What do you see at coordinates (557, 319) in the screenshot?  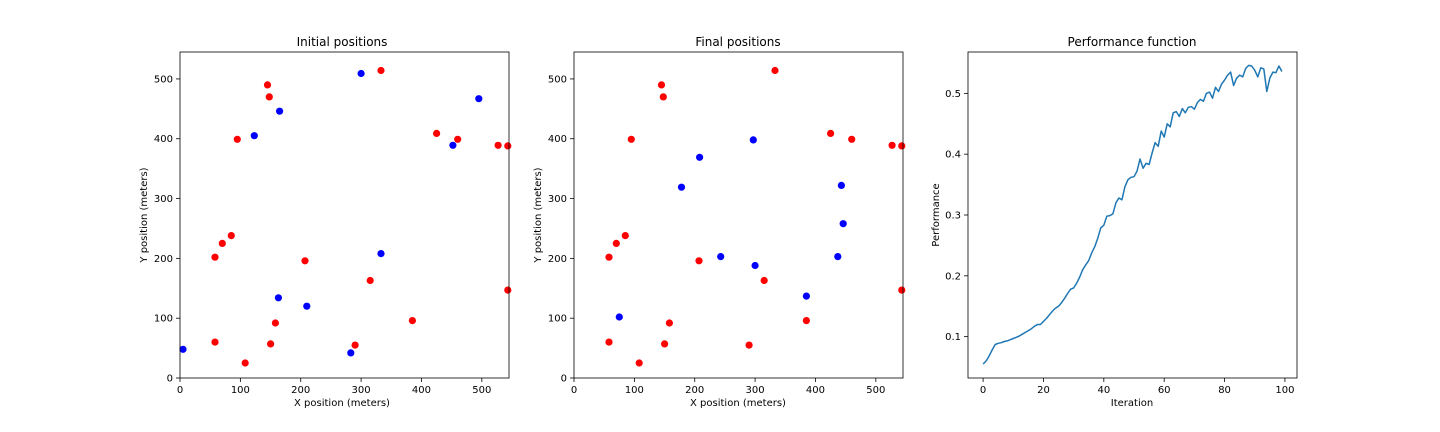 I see `y-tick-label: 100` at bounding box center [557, 319].